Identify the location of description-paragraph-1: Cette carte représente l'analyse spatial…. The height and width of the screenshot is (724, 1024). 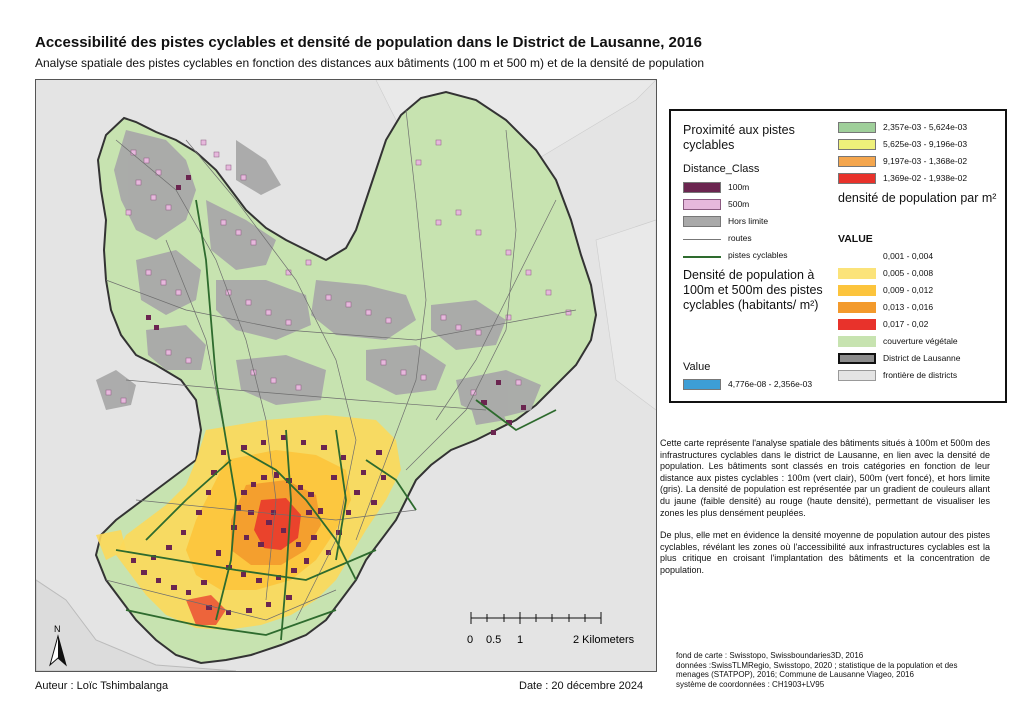
(825, 478).